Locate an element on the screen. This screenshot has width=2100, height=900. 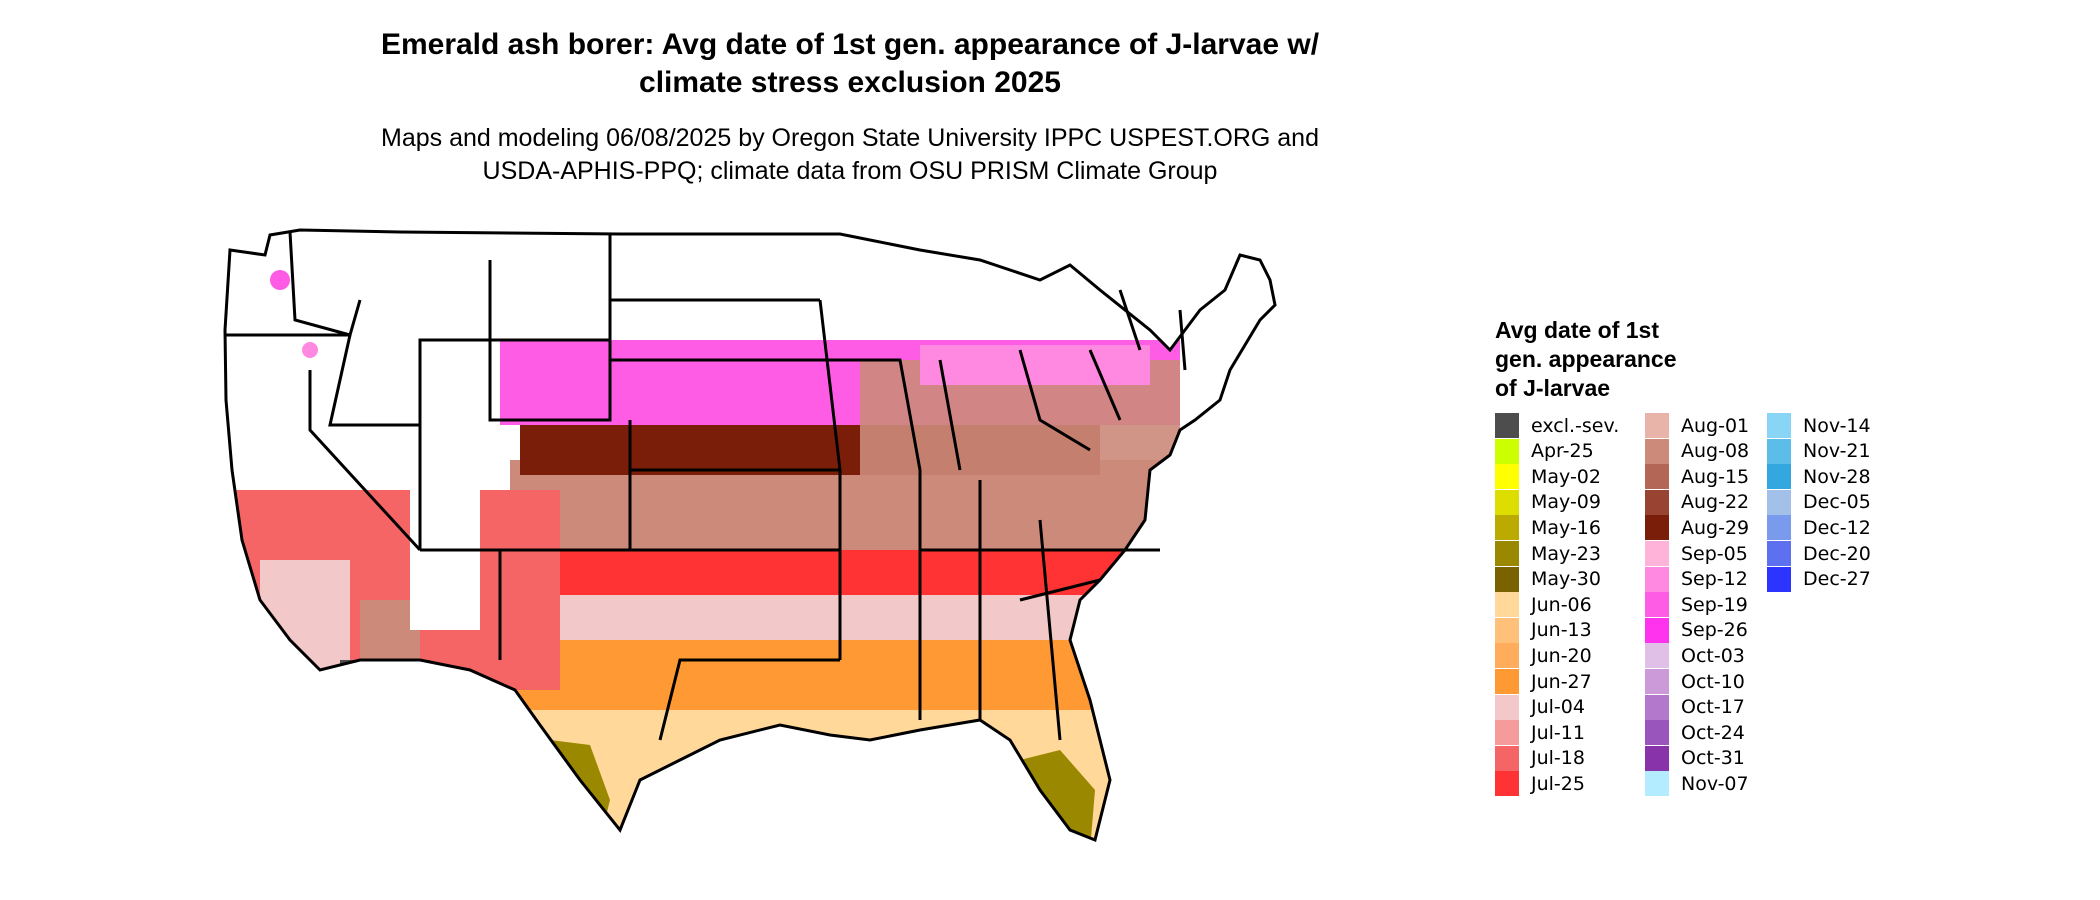
legend-item: Nov-28 is located at coordinates (1819, 477).